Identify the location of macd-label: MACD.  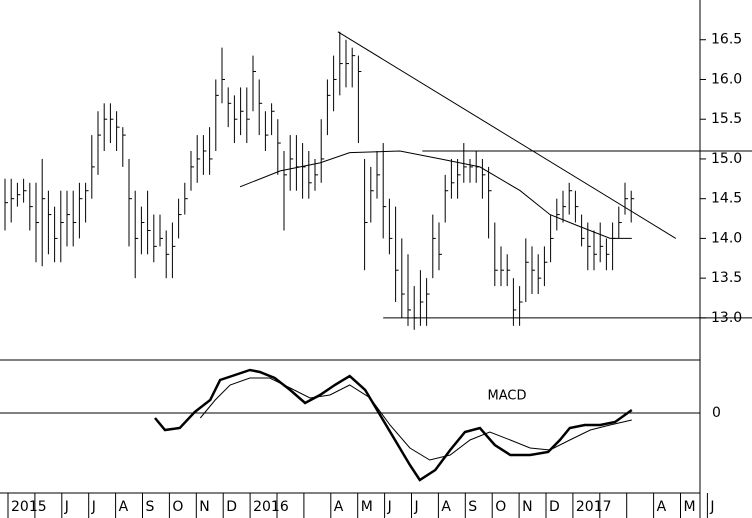
(507, 396).